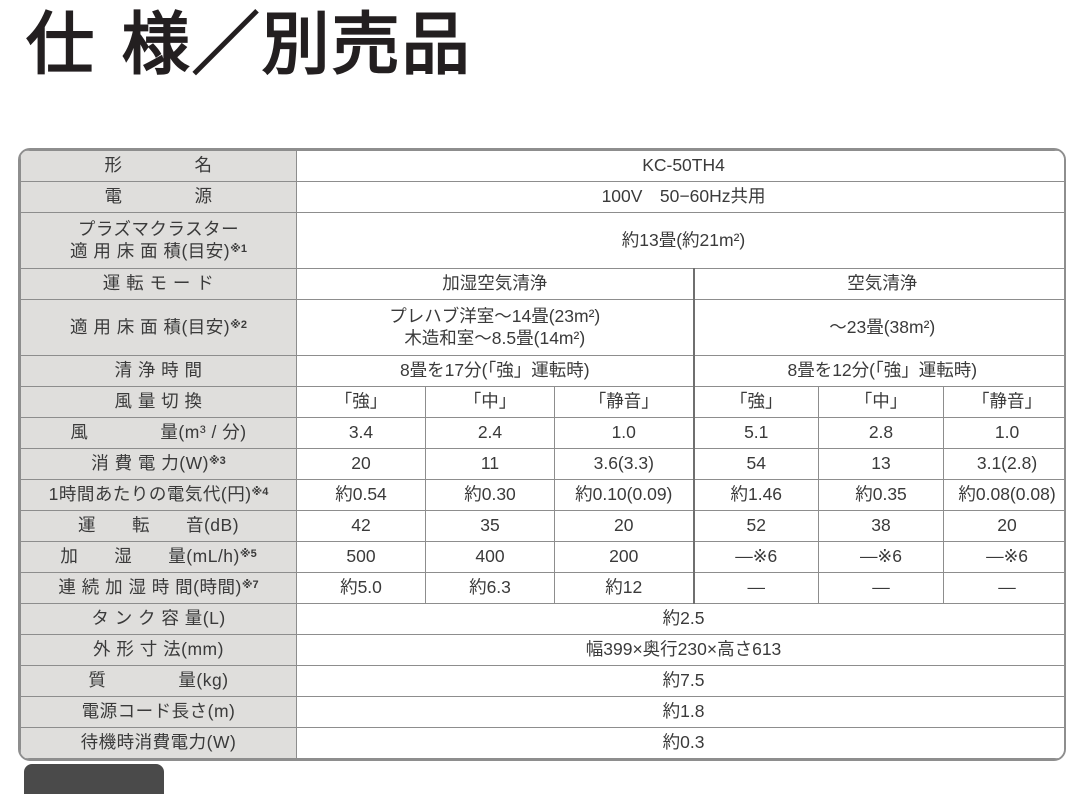 The width and height of the screenshot is (1080, 794). What do you see at coordinates (881, 433) in the screenshot?
I see `airflow-col-5: 2.8` at bounding box center [881, 433].